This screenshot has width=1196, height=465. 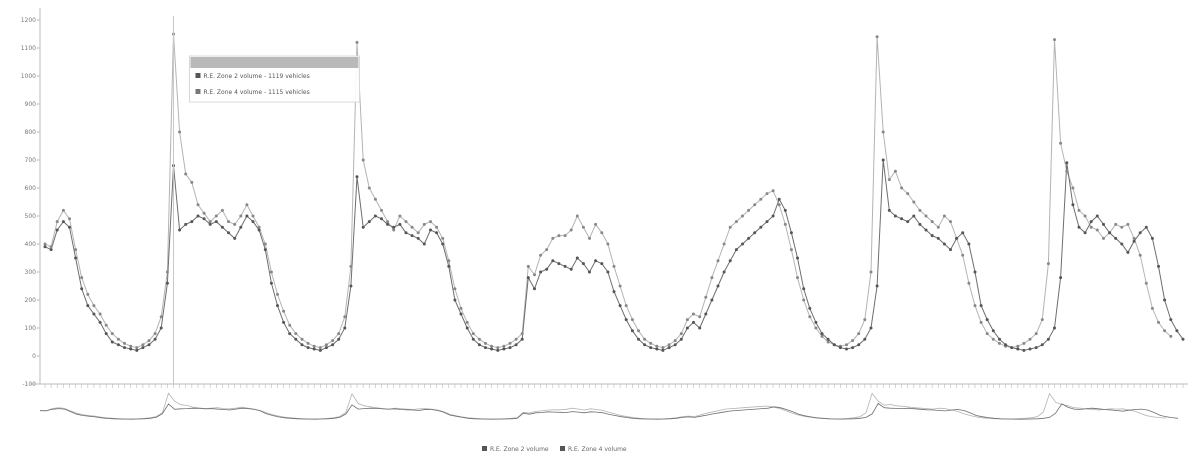 What do you see at coordinates (597, 449) in the screenshot?
I see `legend-item-zone-4: R.E. Zone 4 volume` at bounding box center [597, 449].